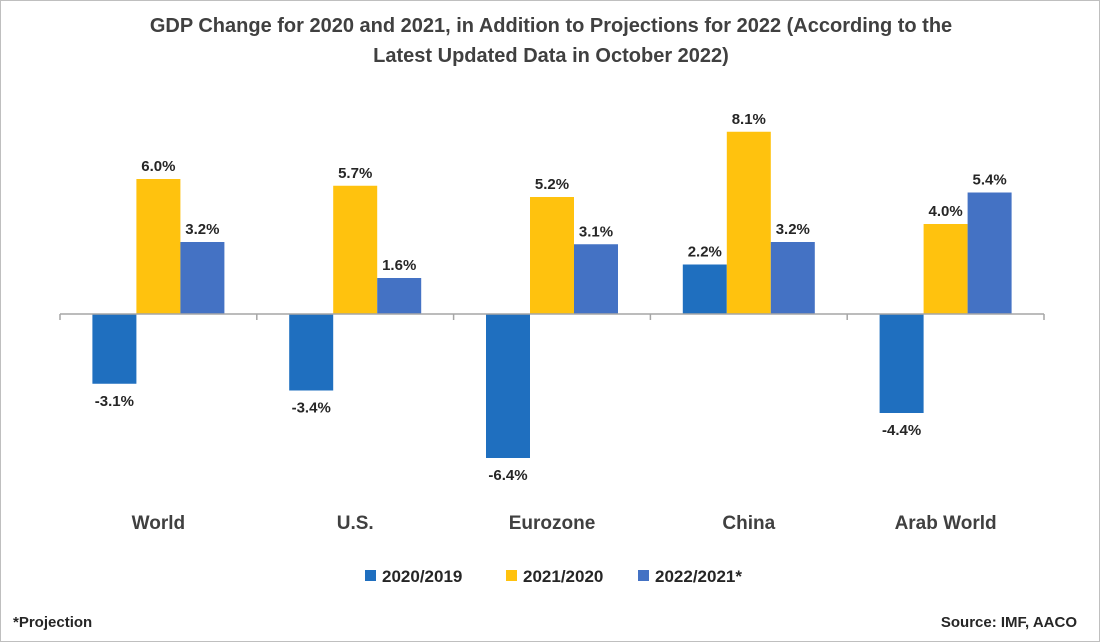 The height and width of the screenshot is (643, 1100). Describe the element at coordinates (114, 401) in the screenshot. I see `data-label-world-2020-2019: -3.1%` at that location.